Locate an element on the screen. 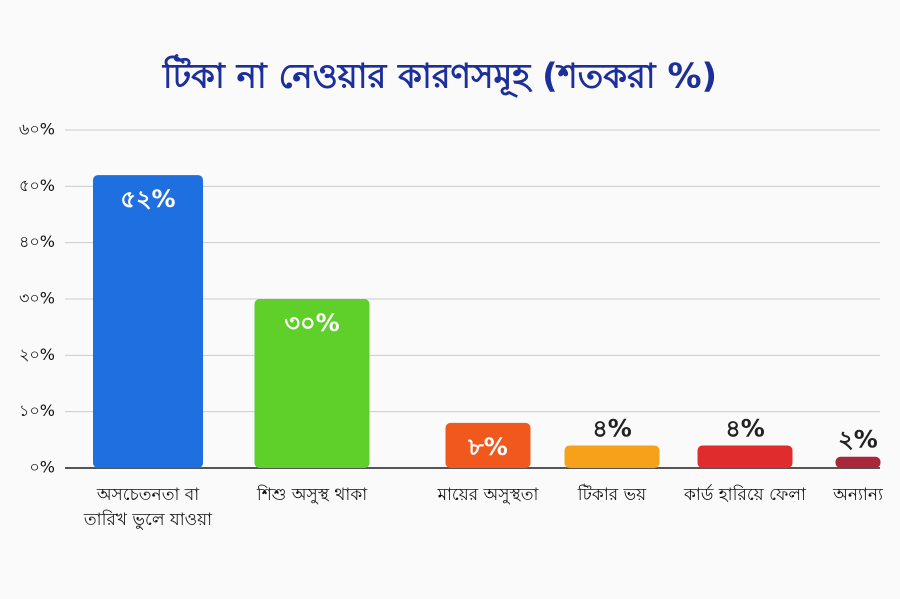 The image size is (900, 599). y-tick-label: ০% is located at coordinates (42, 467).